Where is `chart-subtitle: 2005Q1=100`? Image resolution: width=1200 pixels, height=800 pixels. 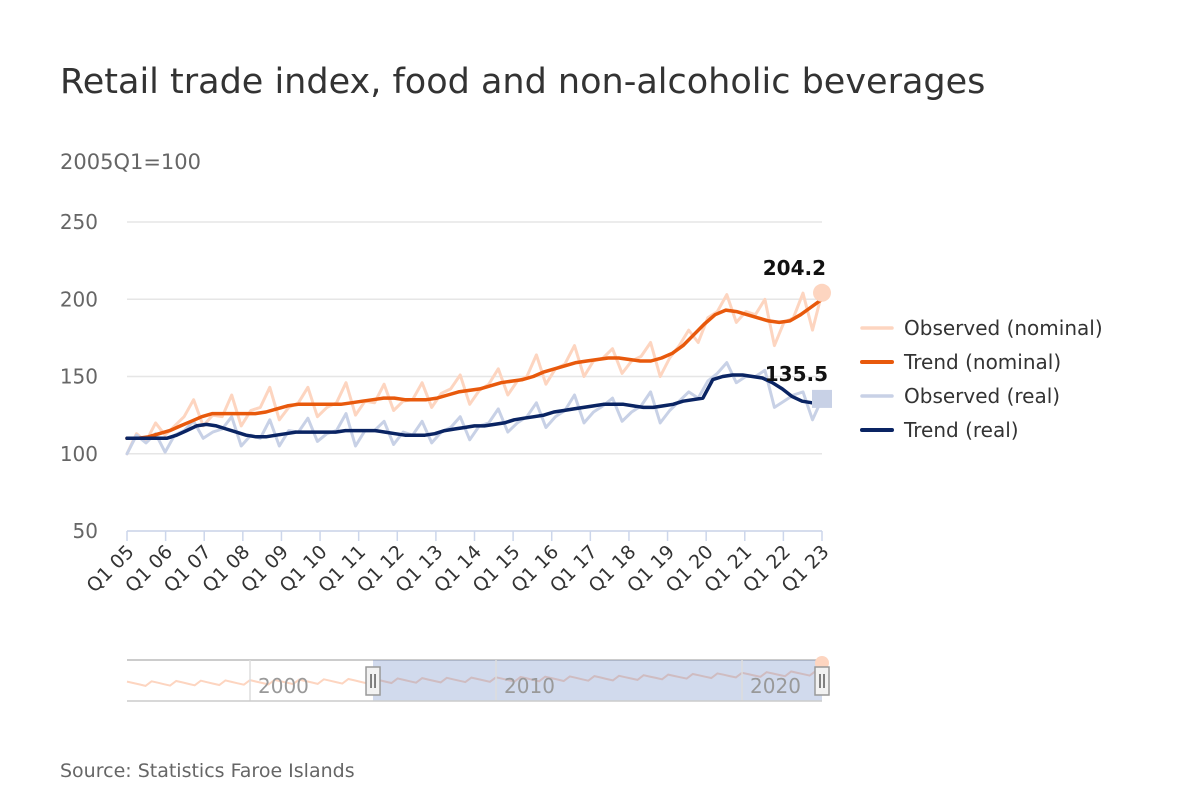
chart-subtitle: 2005Q1=100 is located at coordinates (131, 162).